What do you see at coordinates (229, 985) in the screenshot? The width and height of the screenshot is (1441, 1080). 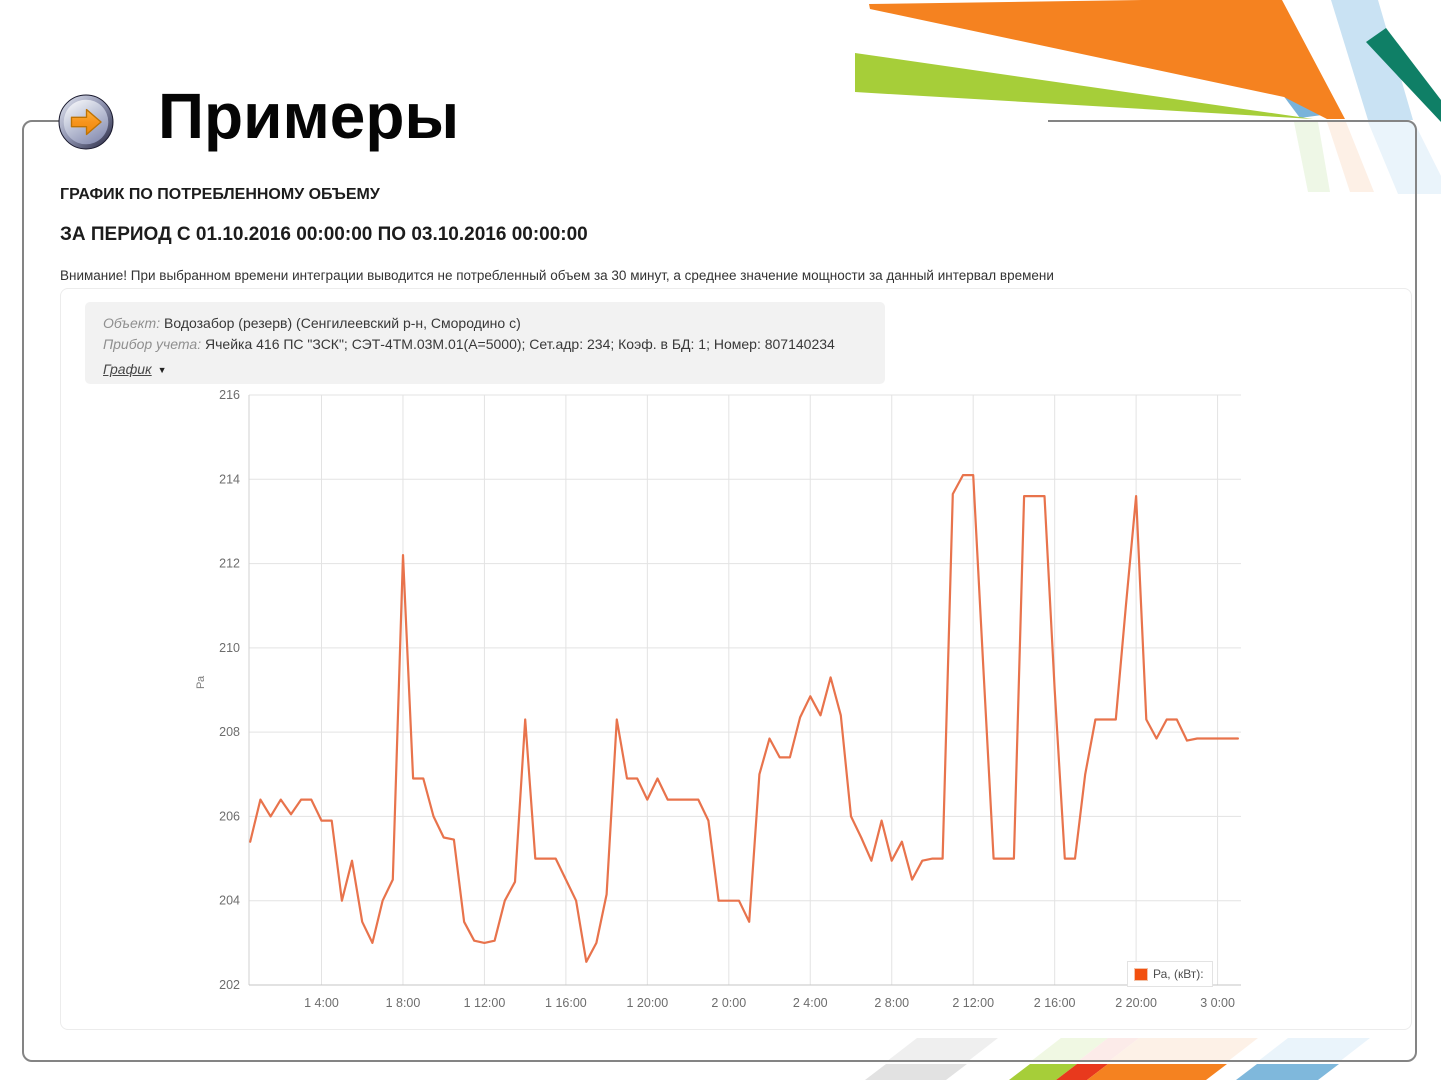 I see `svg-text: 202` at bounding box center [229, 985].